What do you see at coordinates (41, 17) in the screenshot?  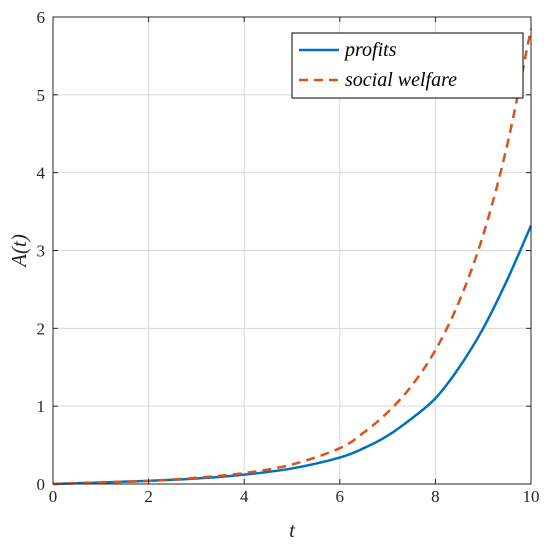 I see `y-tick-label: 6` at bounding box center [41, 17].